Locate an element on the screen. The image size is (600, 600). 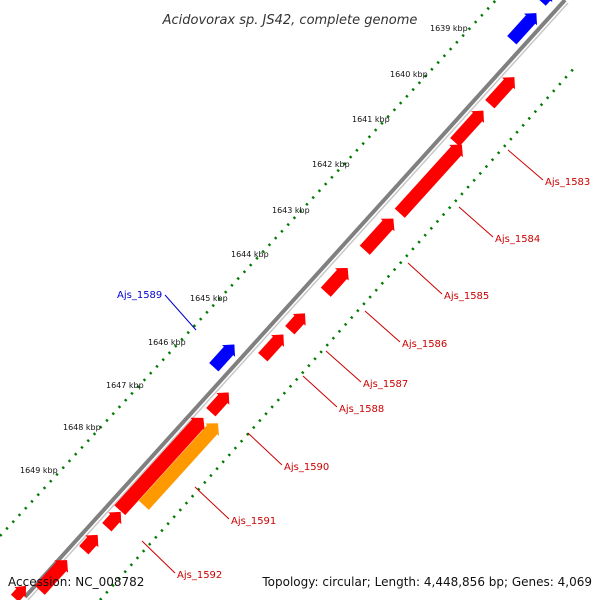
gene-label: Ajs_1586 is located at coordinates (424, 344).